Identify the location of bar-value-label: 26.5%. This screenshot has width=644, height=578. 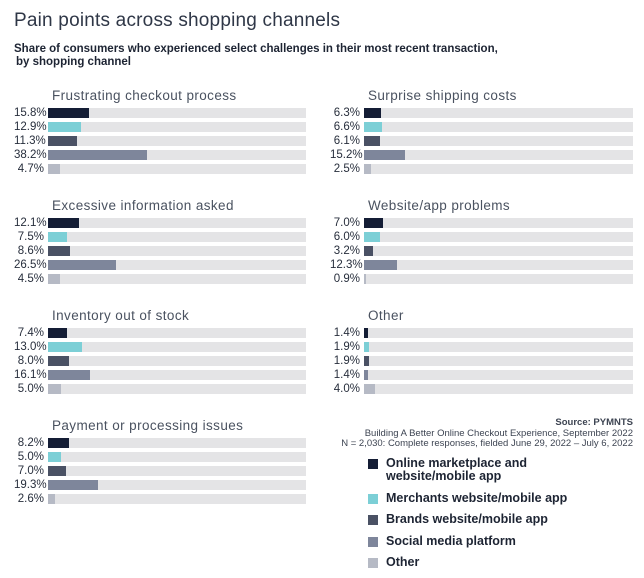
(30, 265).